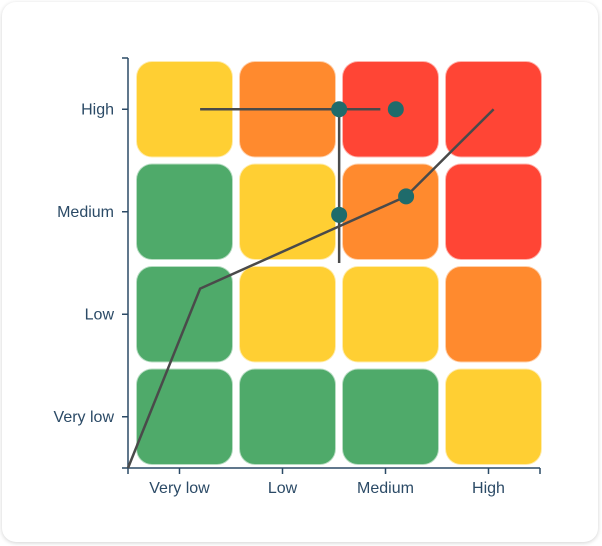  What do you see at coordinates (287, 314) in the screenshot?
I see `heatmap-cell-low-low` at bounding box center [287, 314].